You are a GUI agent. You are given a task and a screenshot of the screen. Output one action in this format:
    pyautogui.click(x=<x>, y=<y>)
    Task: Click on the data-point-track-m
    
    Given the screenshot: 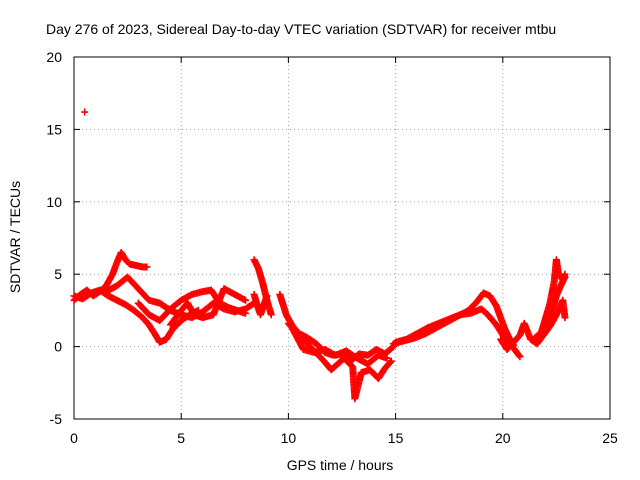 What is the action you would take?
    pyautogui.click(x=565, y=318)
    